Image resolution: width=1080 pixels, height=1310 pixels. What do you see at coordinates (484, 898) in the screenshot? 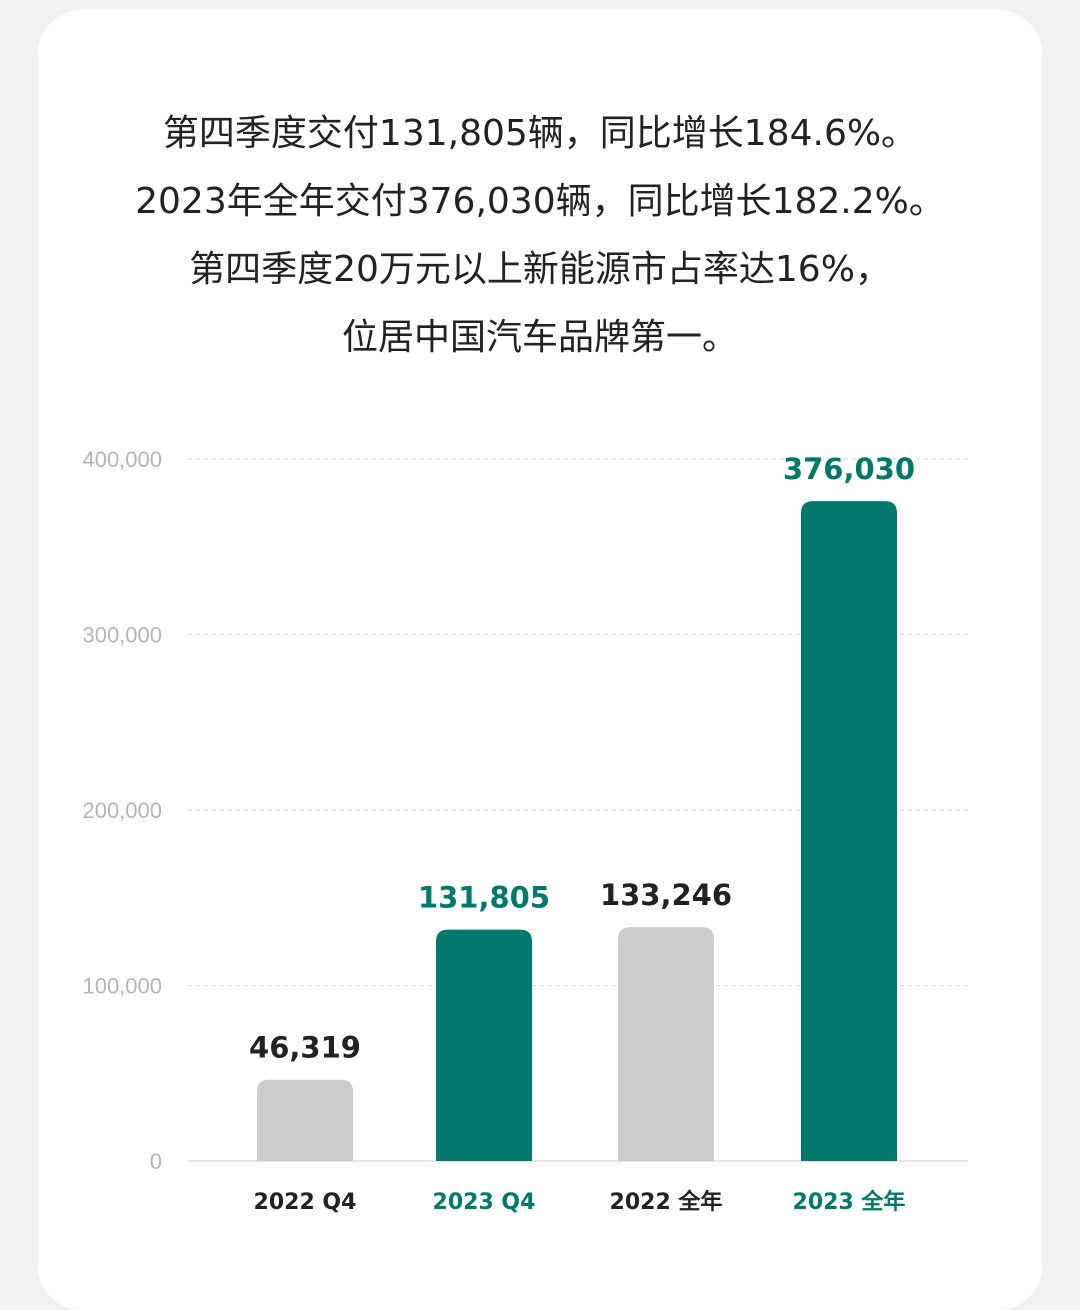
I see `bar-value-label: 131,805` at bounding box center [484, 898].